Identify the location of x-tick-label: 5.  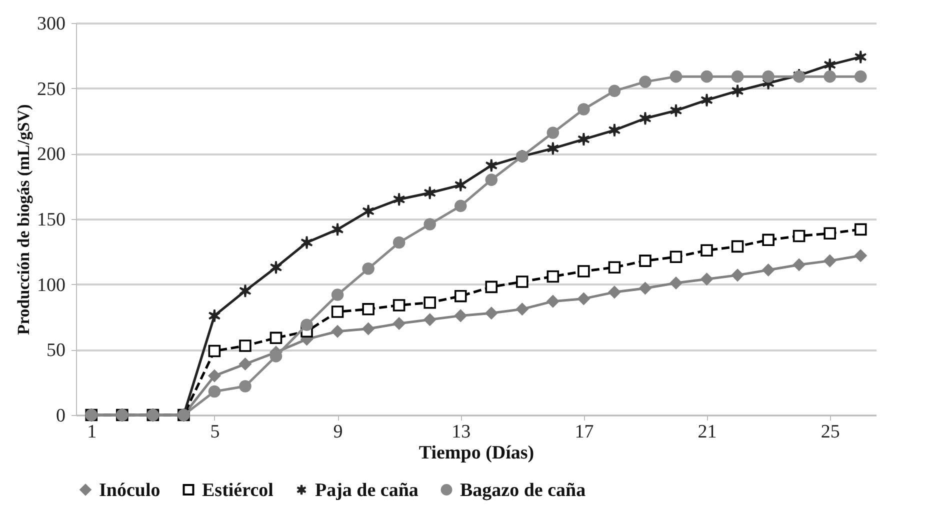
(215, 432).